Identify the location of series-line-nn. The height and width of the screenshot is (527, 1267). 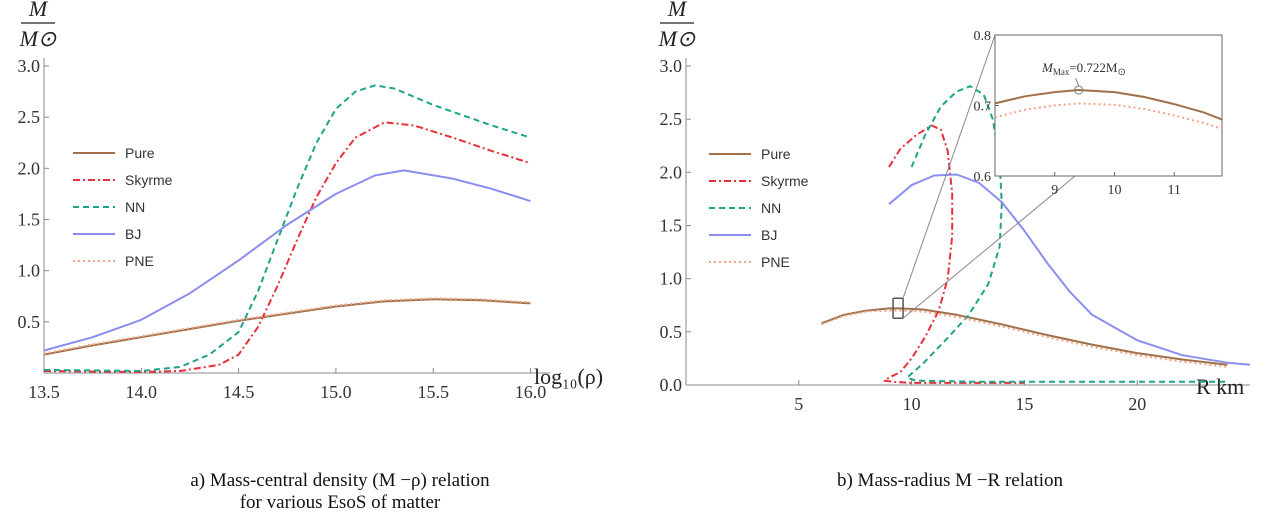
(1067, 234).